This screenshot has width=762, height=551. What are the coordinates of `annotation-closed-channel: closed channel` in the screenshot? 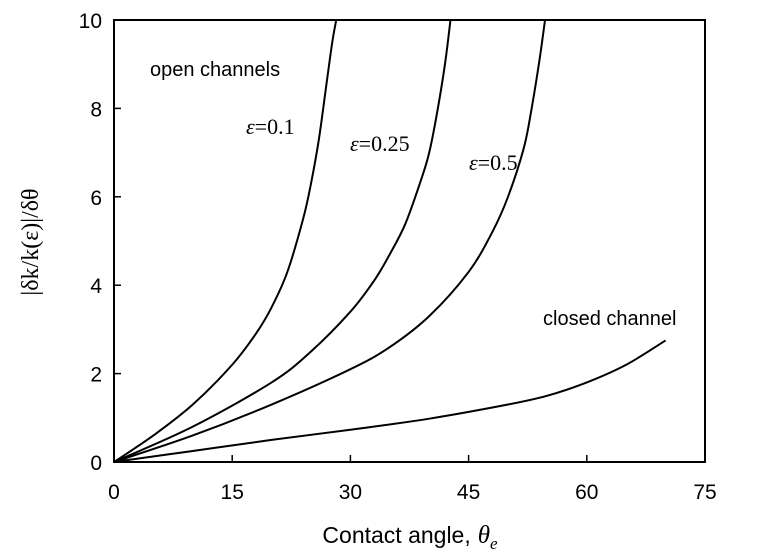 It's located at (609, 319).